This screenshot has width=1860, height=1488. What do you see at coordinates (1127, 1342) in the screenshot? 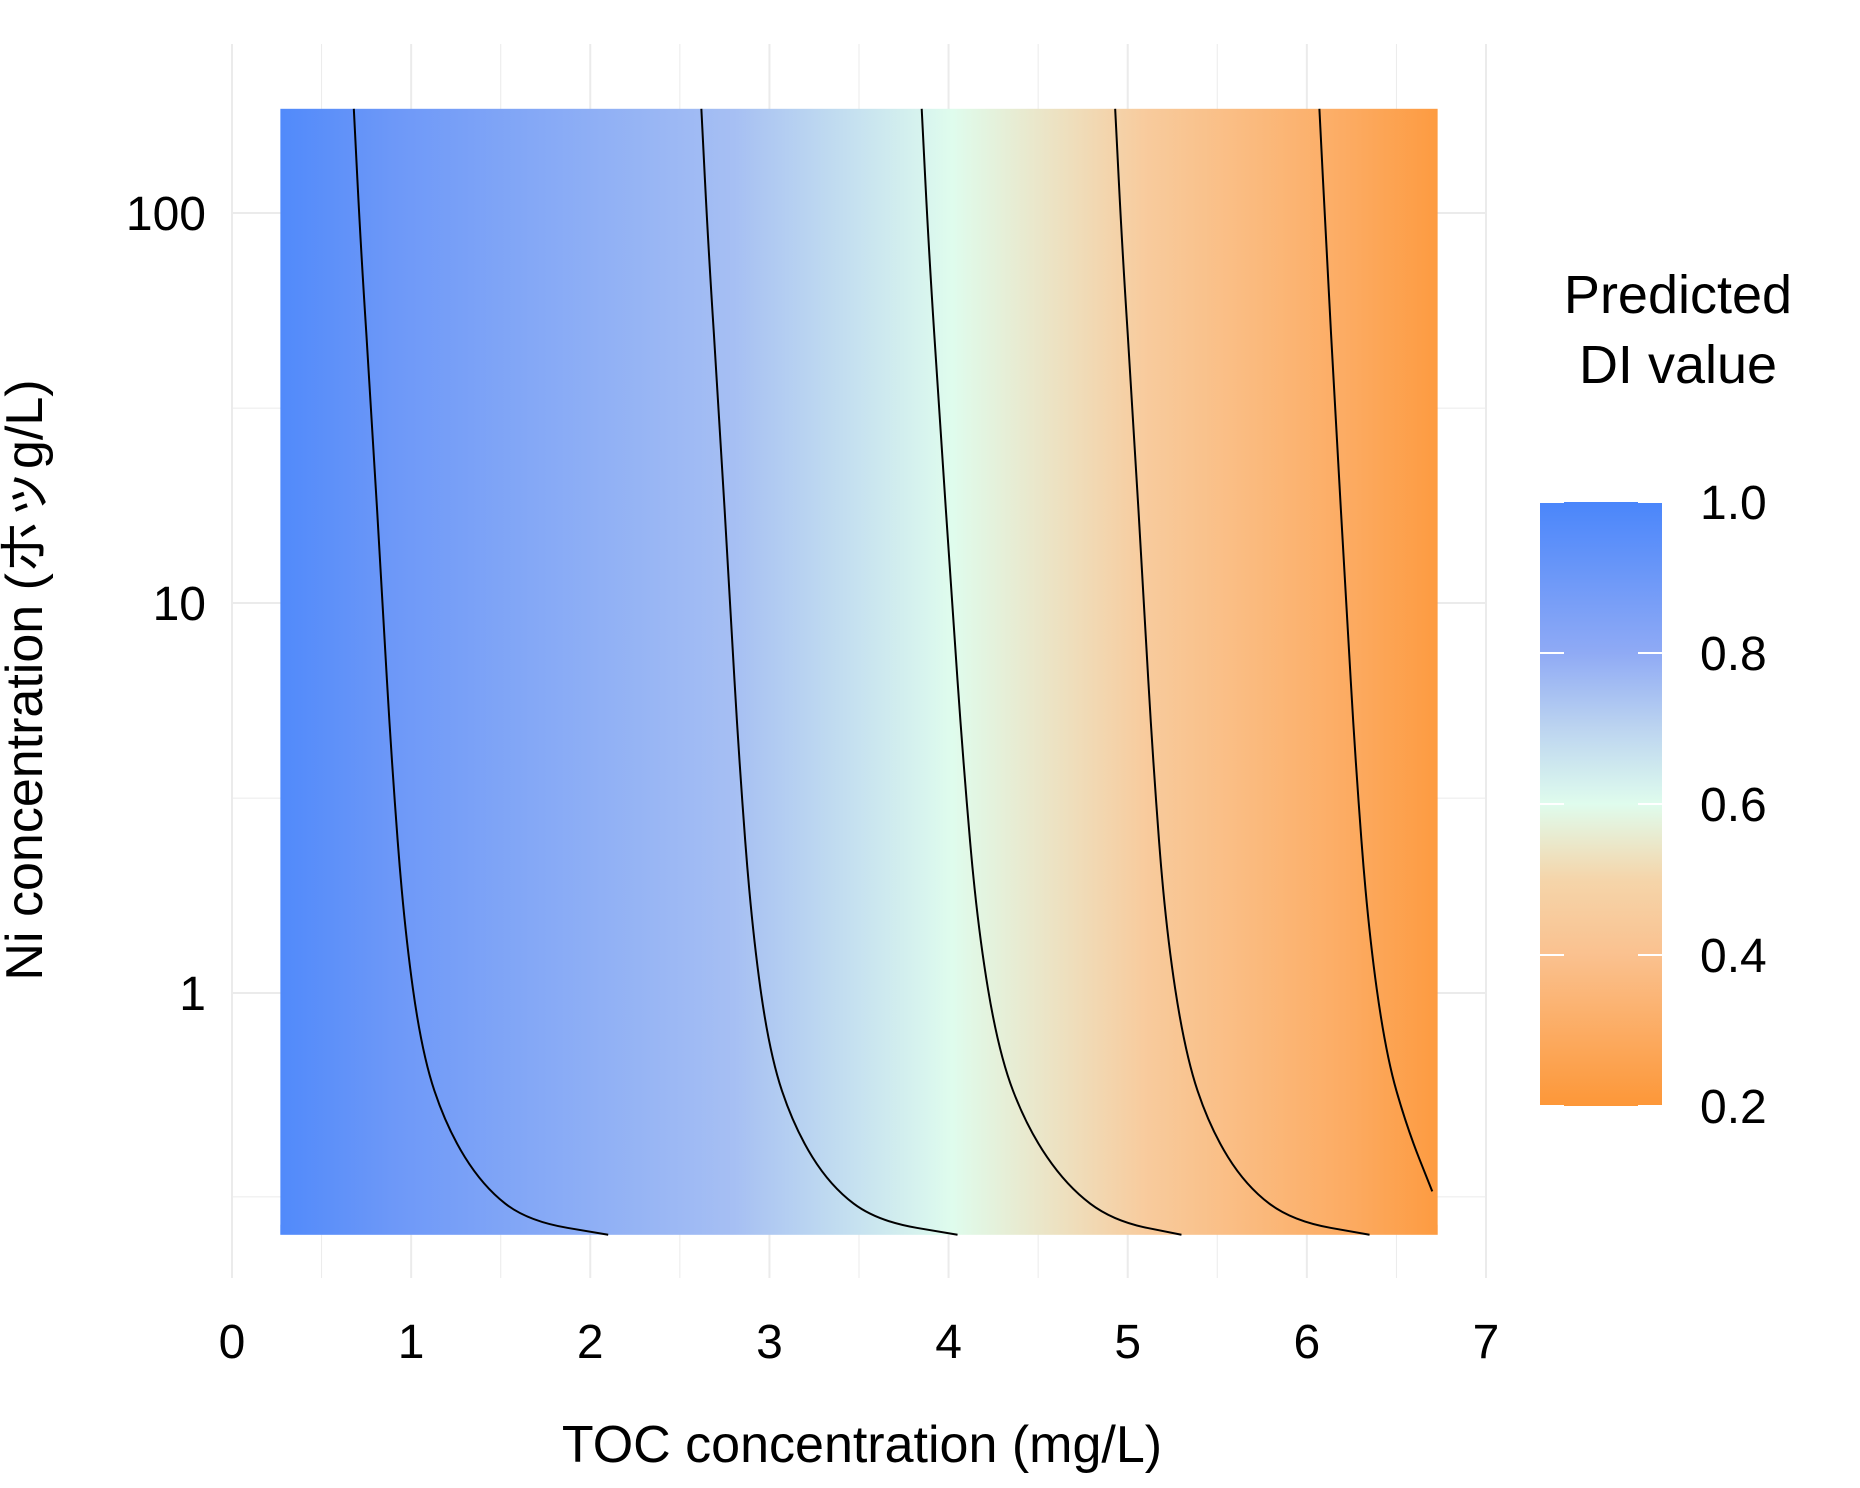
I see `x-tick-label: 5` at bounding box center [1127, 1342].